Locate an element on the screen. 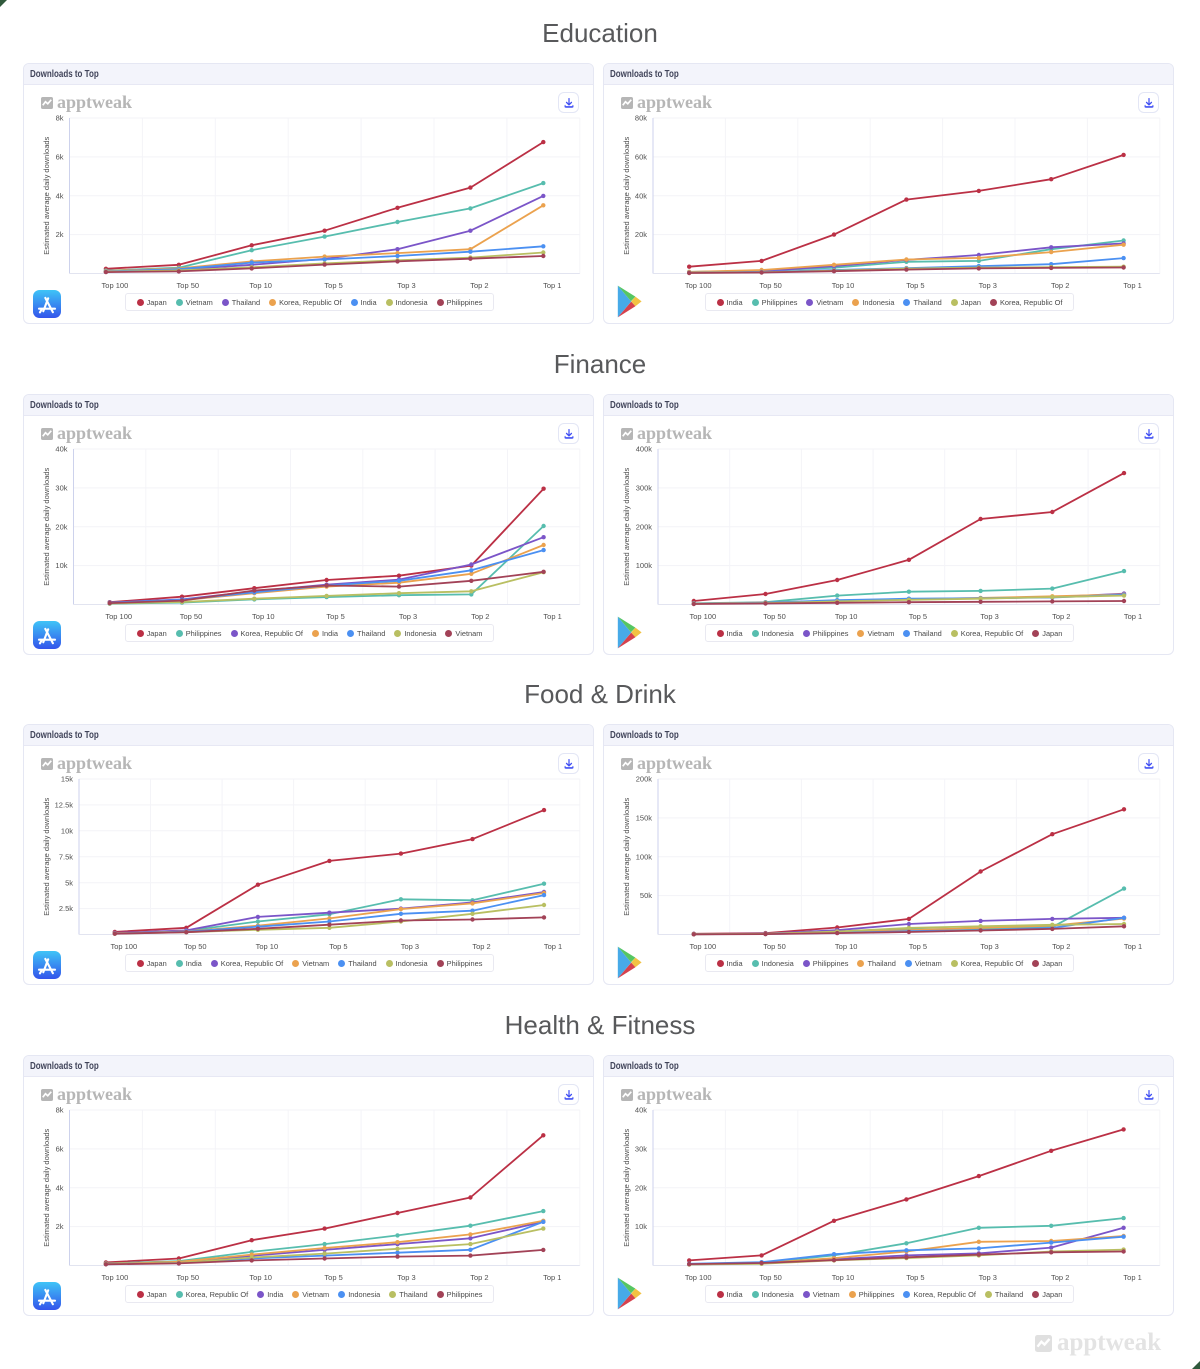 The image size is (1200, 1369). svg-text: 150k is located at coordinates (644, 818).